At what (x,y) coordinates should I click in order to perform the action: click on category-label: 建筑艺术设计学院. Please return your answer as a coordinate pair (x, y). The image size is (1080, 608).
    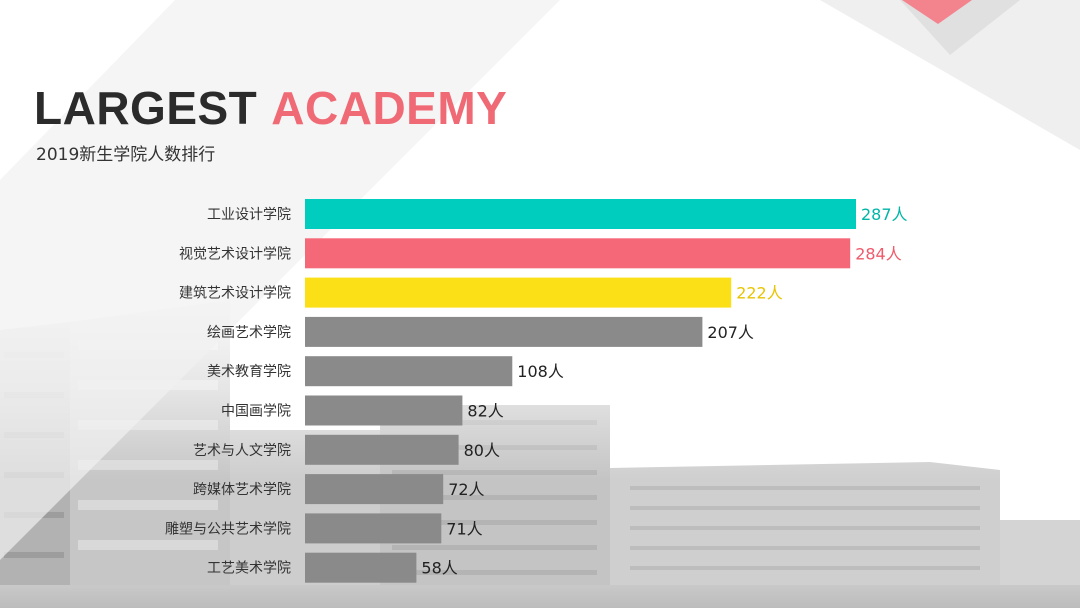
    Looking at the image, I should click on (235, 294).